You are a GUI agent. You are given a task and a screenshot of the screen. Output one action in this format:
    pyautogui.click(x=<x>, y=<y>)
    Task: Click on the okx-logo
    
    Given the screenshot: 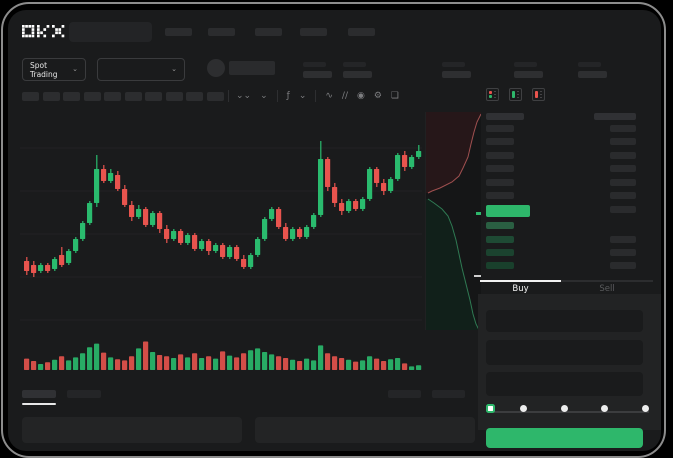 What is the action you would take?
    pyautogui.click(x=43, y=31)
    